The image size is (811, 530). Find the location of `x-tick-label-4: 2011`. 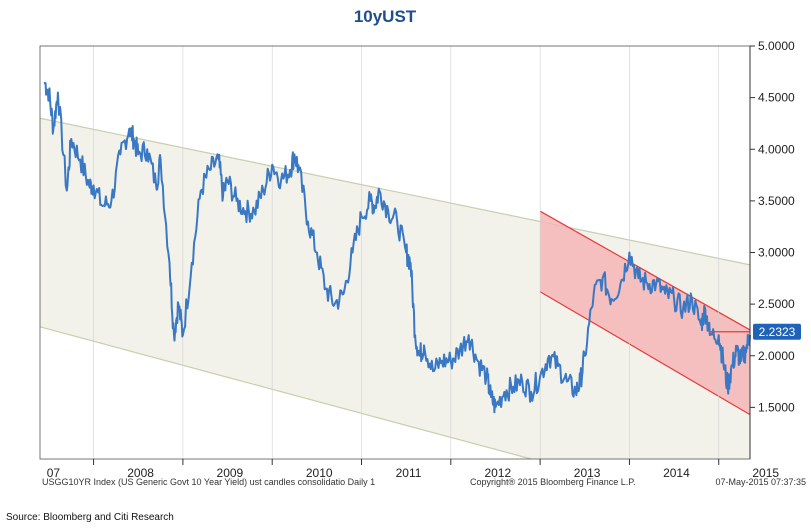

x-tick-label-4: 2011 is located at coordinates (409, 473).